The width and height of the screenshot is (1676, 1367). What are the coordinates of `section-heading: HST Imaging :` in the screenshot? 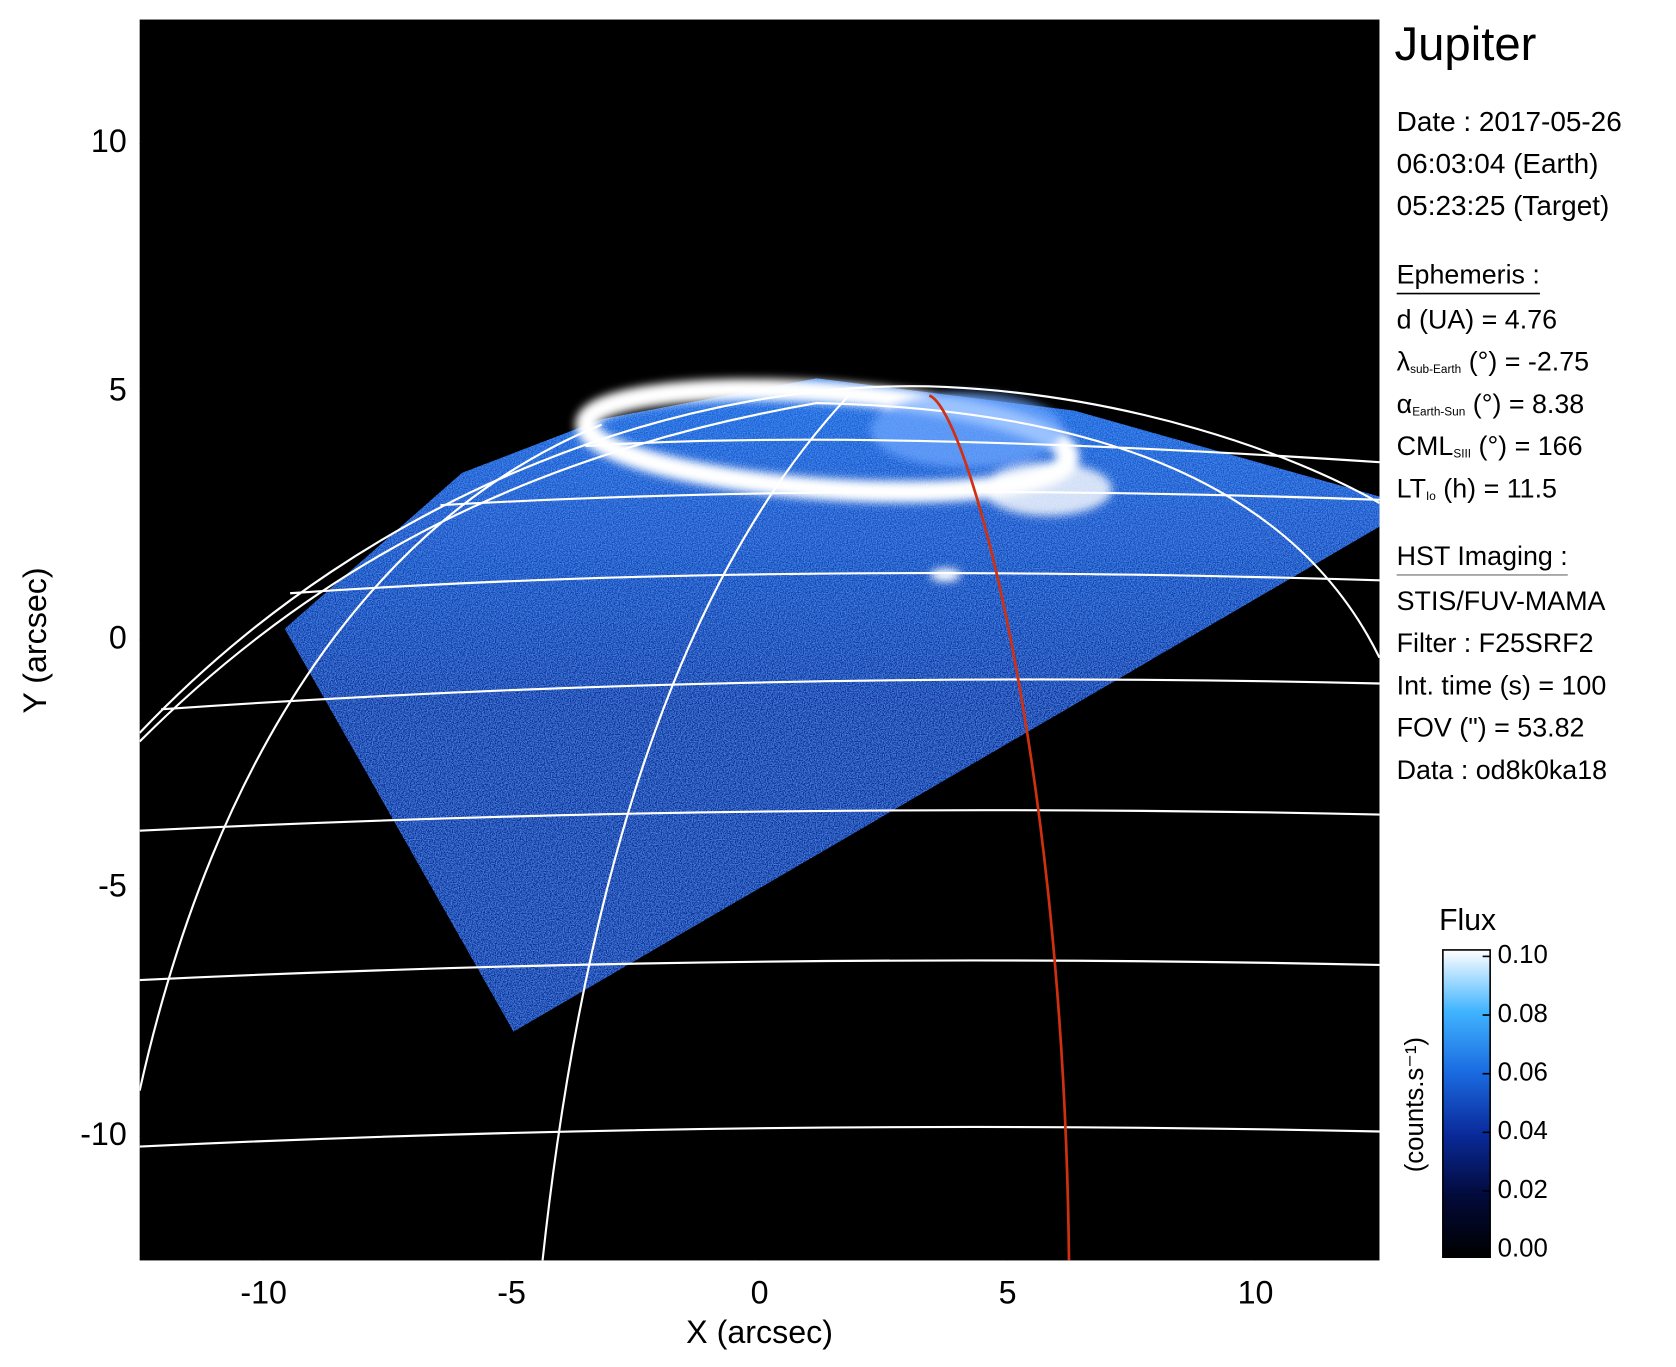 It's located at (1482, 556).